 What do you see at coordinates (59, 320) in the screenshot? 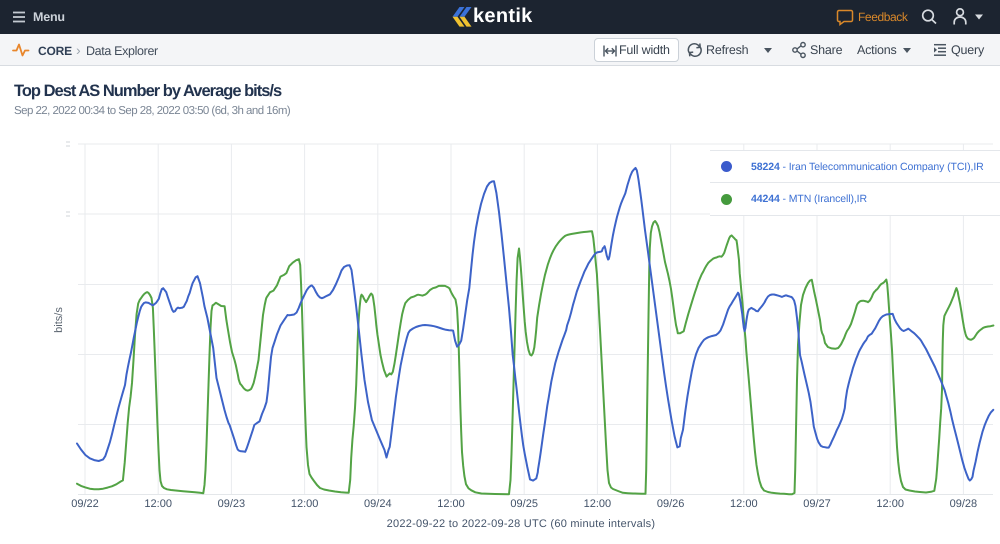
I see `svg-text: bits/s` at bounding box center [59, 320].